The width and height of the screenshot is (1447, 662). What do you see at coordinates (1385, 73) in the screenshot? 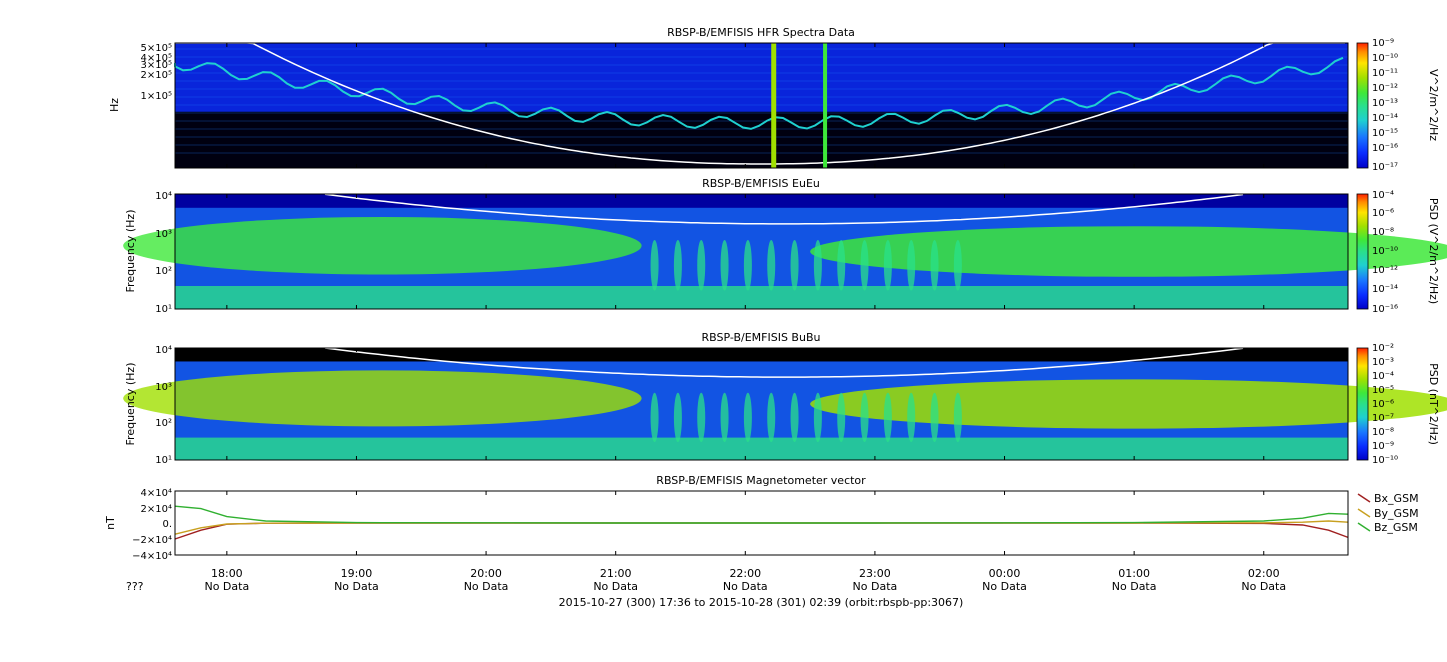
I see `colorbar-tick-label: 10⁻¹¹` at bounding box center [1385, 73].